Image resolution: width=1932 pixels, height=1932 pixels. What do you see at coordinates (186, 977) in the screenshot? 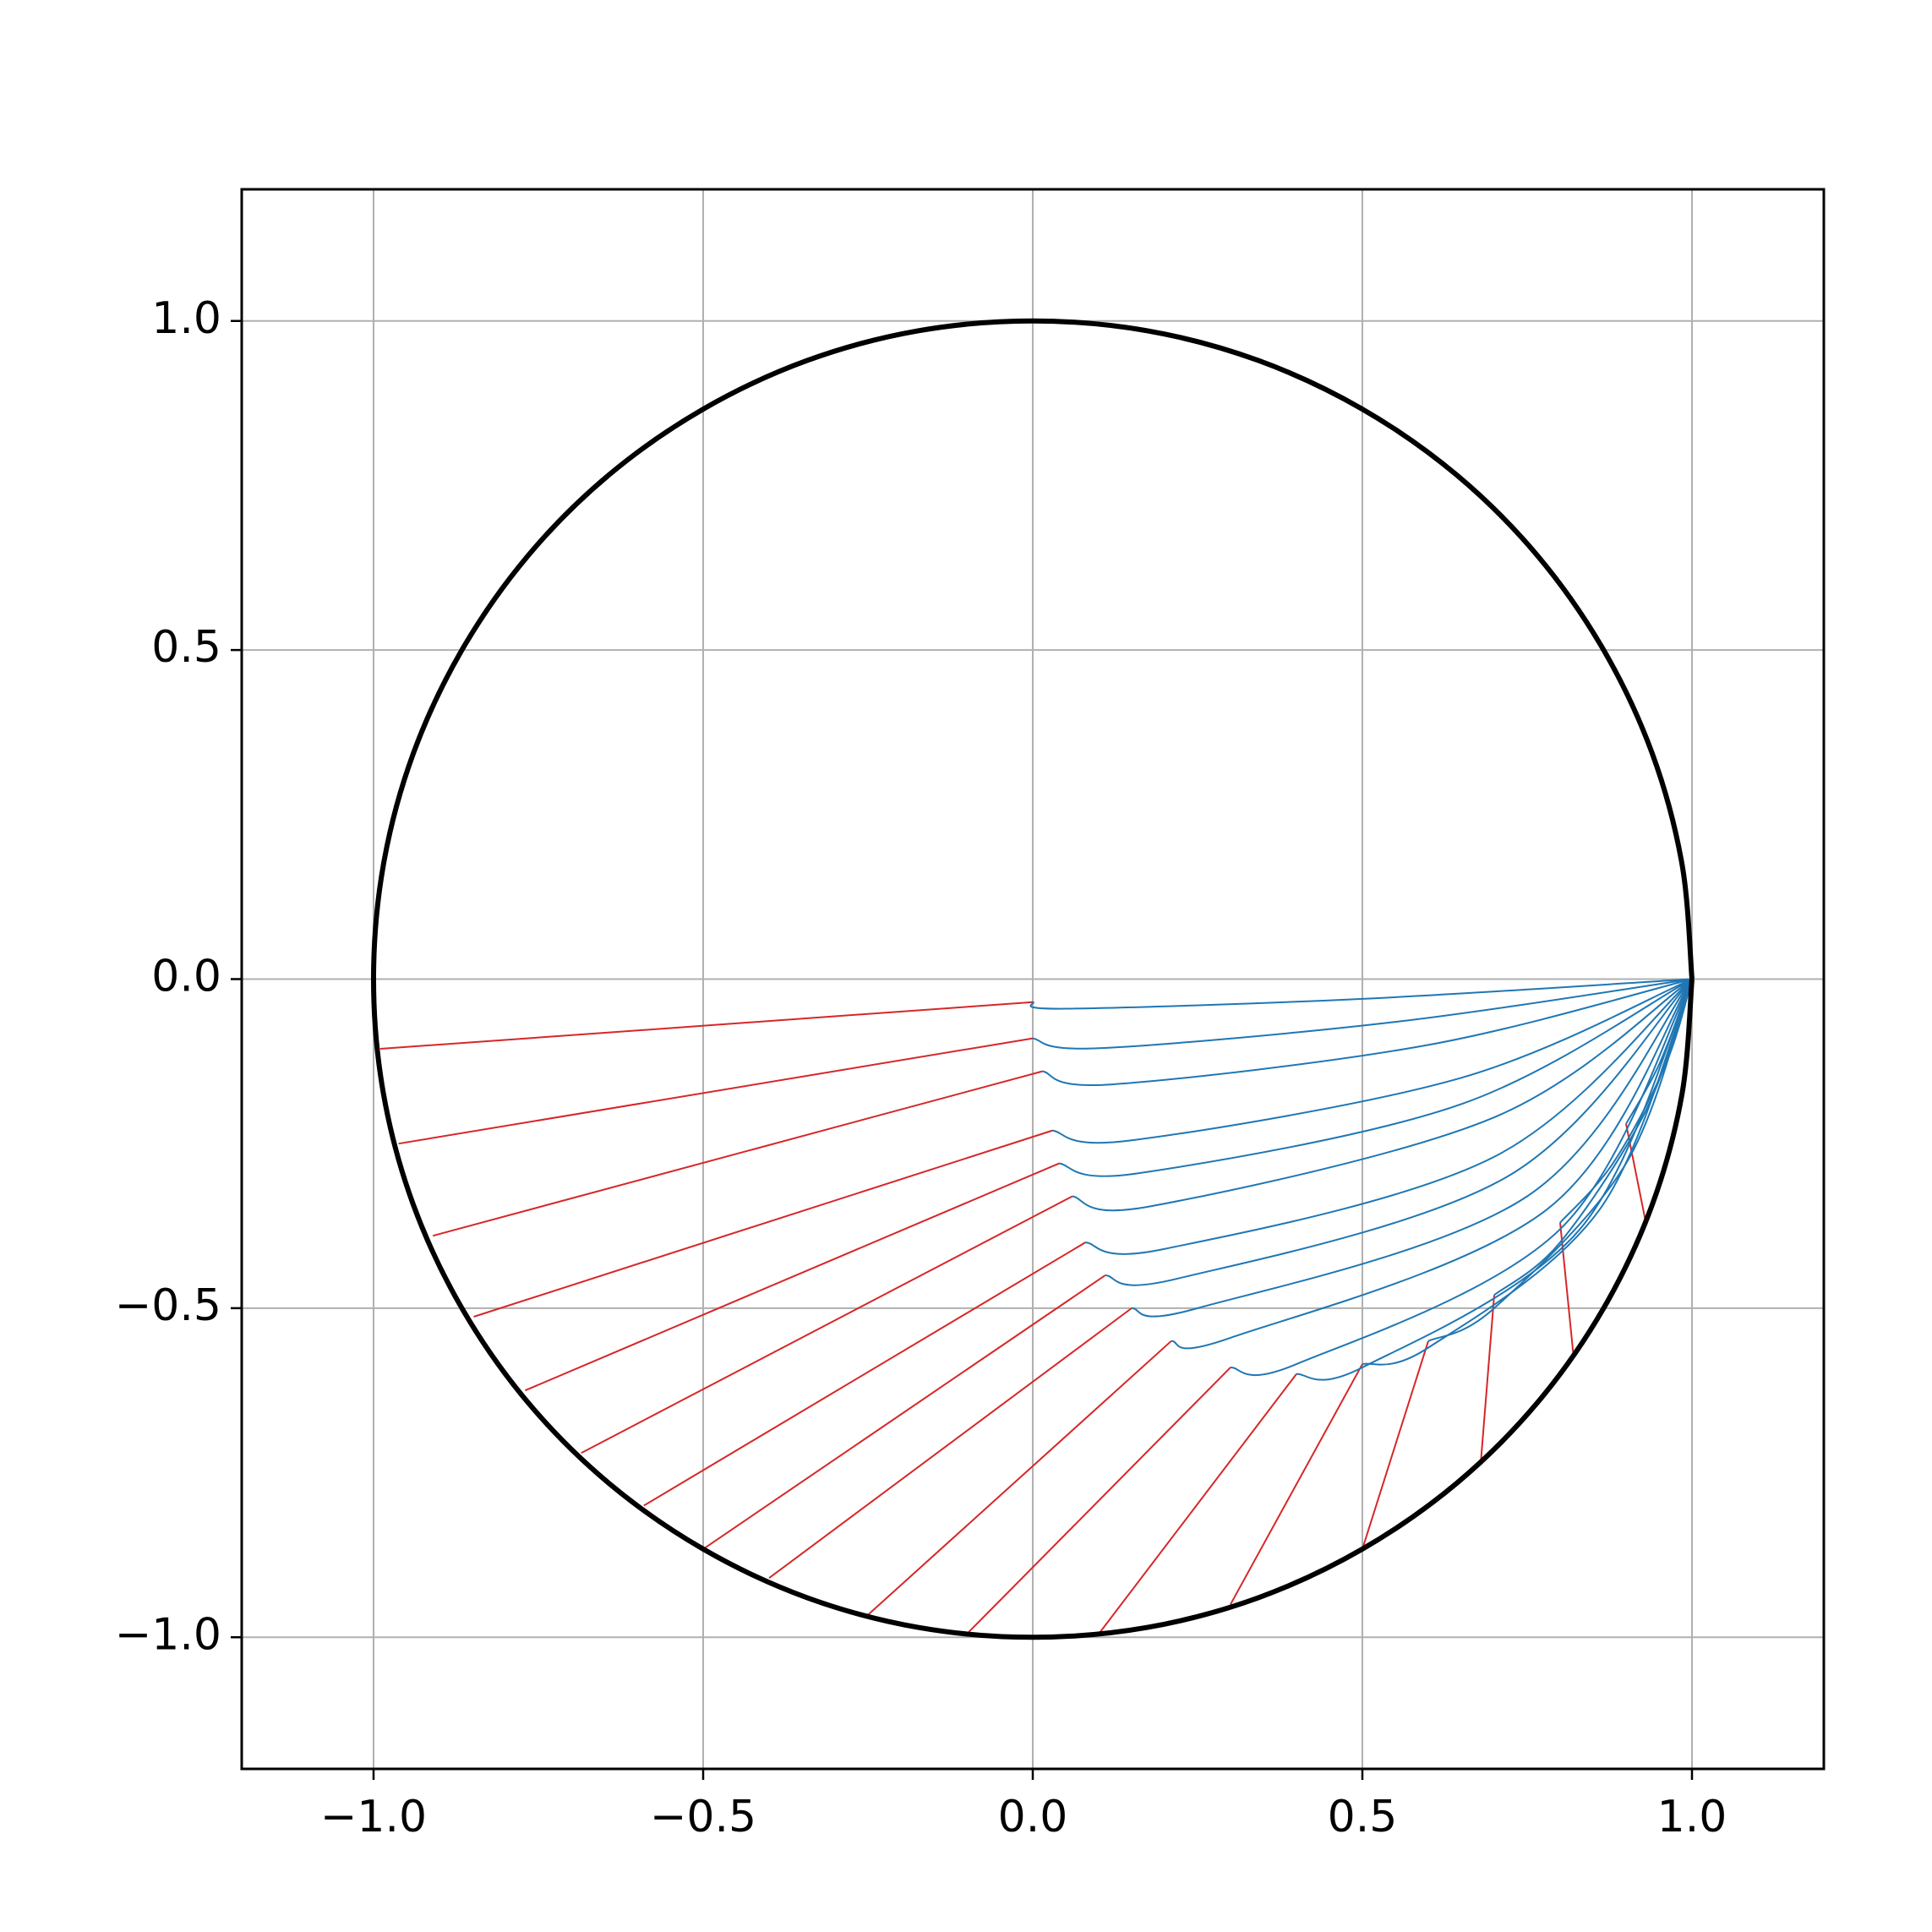
I see `y-tick-label: 0.0` at bounding box center [186, 977].